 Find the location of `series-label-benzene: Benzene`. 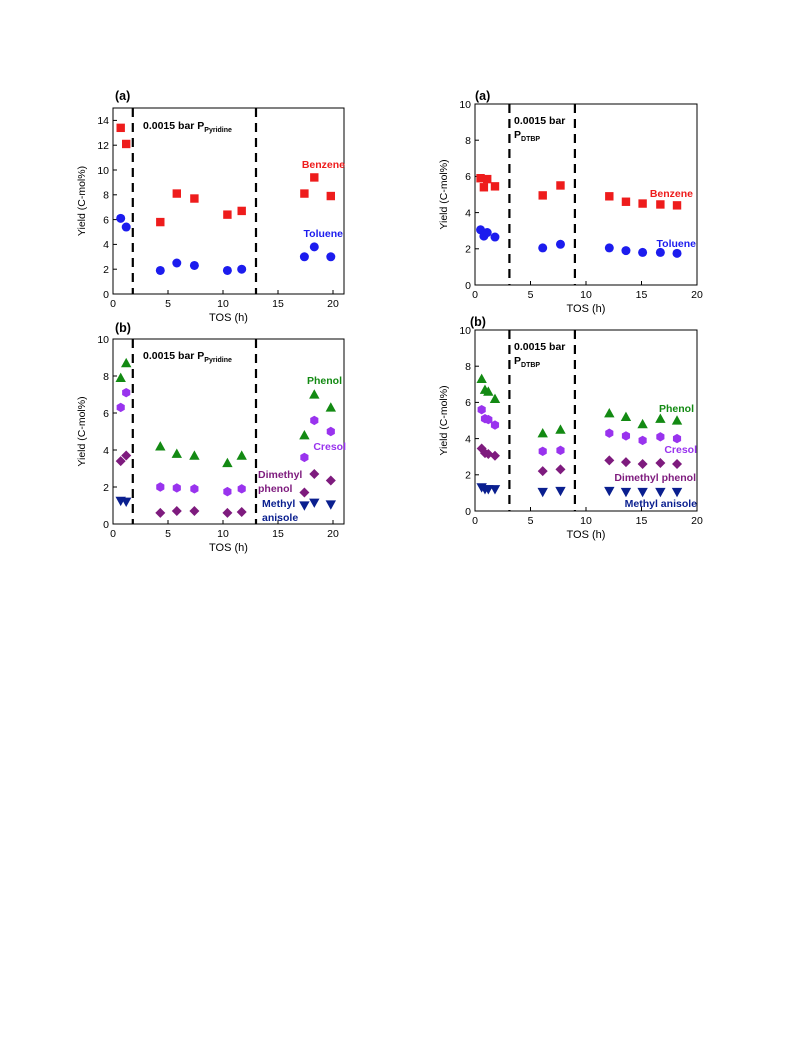

series-label-benzene: Benzene is located at coordinates (671, 194).